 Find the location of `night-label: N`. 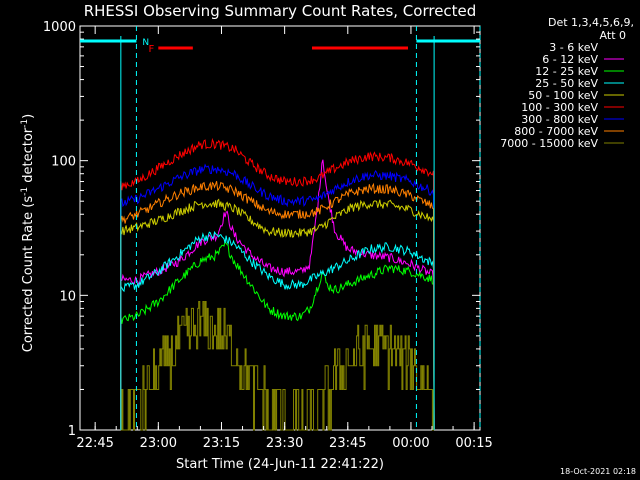

night-label: N is located at coordinates (145, 43).